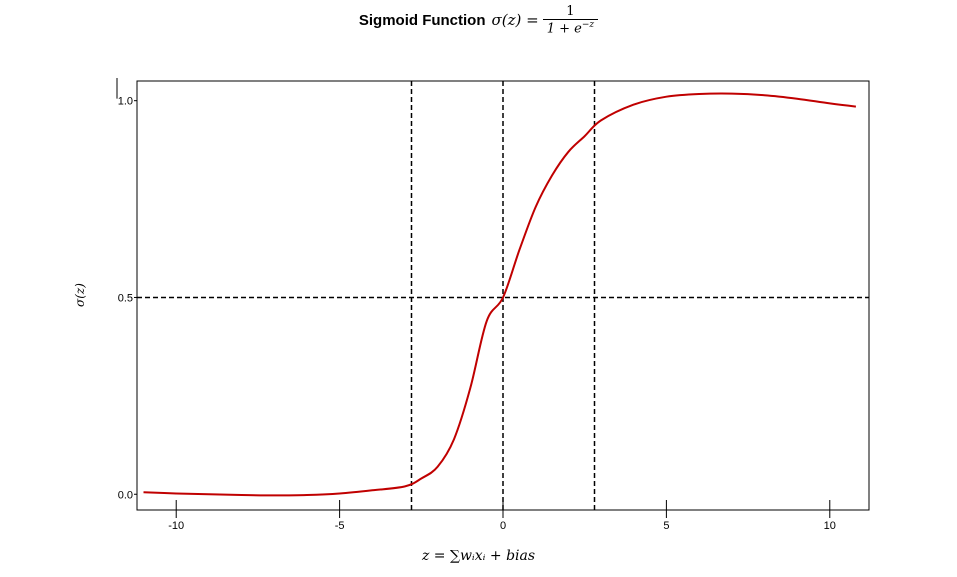 This screenshot has width=957, height=577. I want to click on fraction-numerator: 1, so click(570, 11).